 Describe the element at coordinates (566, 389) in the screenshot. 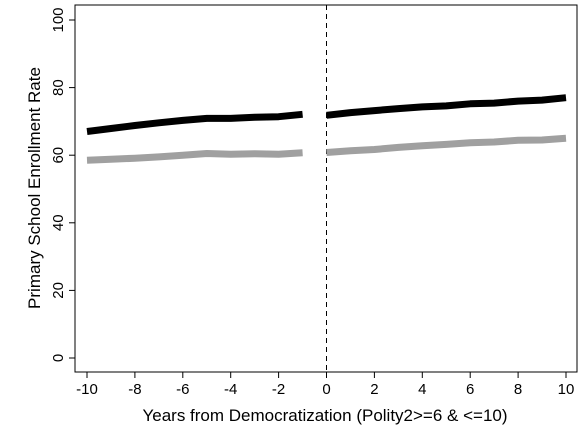

I see `x-tick-label: 10` at that location.